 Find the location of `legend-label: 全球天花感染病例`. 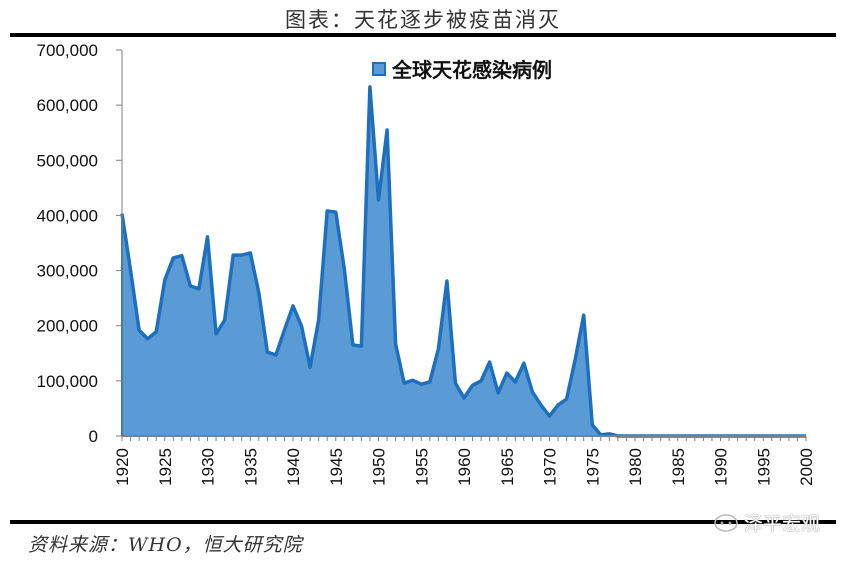

legend-label: 全球天花感染病例 is located at coordinates (472, 70).